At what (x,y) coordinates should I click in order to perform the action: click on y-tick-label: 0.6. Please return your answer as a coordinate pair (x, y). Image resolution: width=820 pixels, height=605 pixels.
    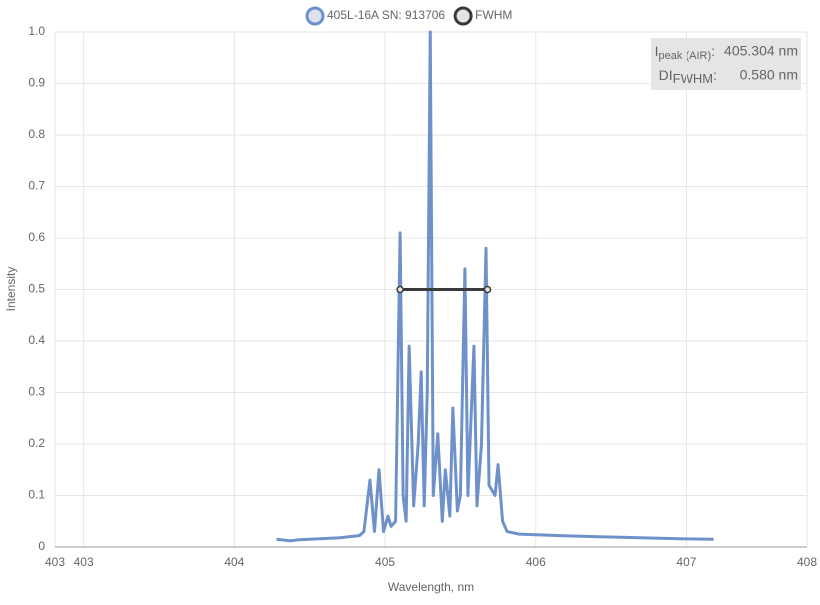
    Looking at the image, I should click on (36, 237).